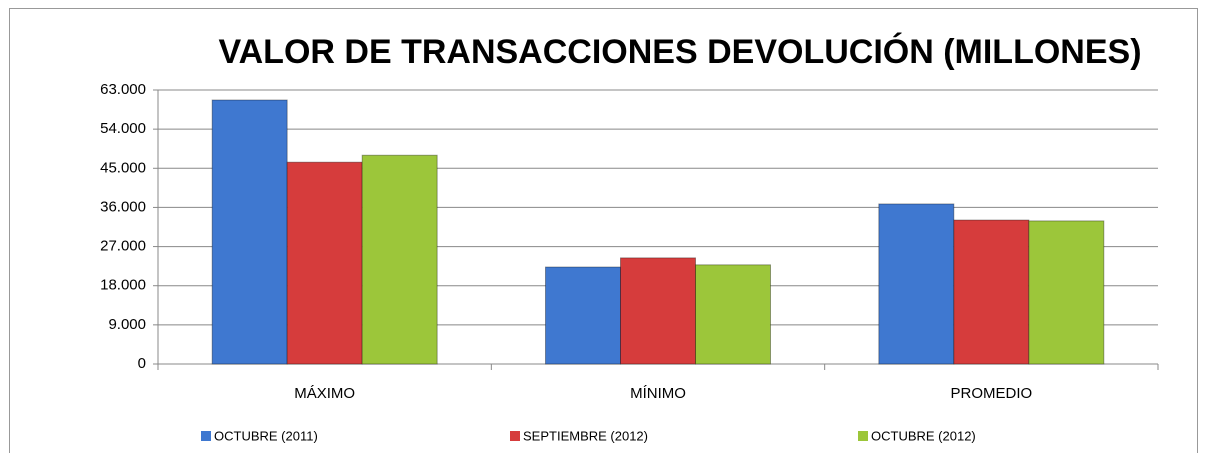 The image size is (1207, 453). Describe the element at coordinates (123, 167) in the screenshot. I see `y-tick-label: 45.000` at that location.